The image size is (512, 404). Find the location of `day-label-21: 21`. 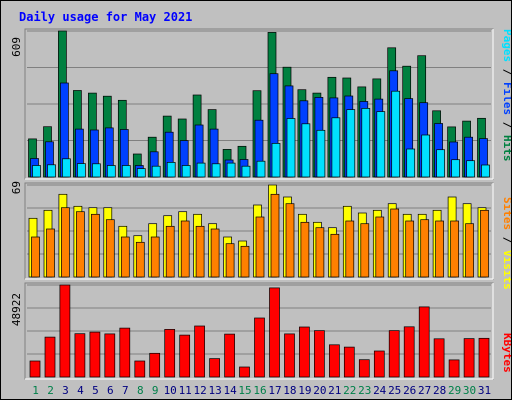

day-label-21: 21 is located at coordinates (334, 390).